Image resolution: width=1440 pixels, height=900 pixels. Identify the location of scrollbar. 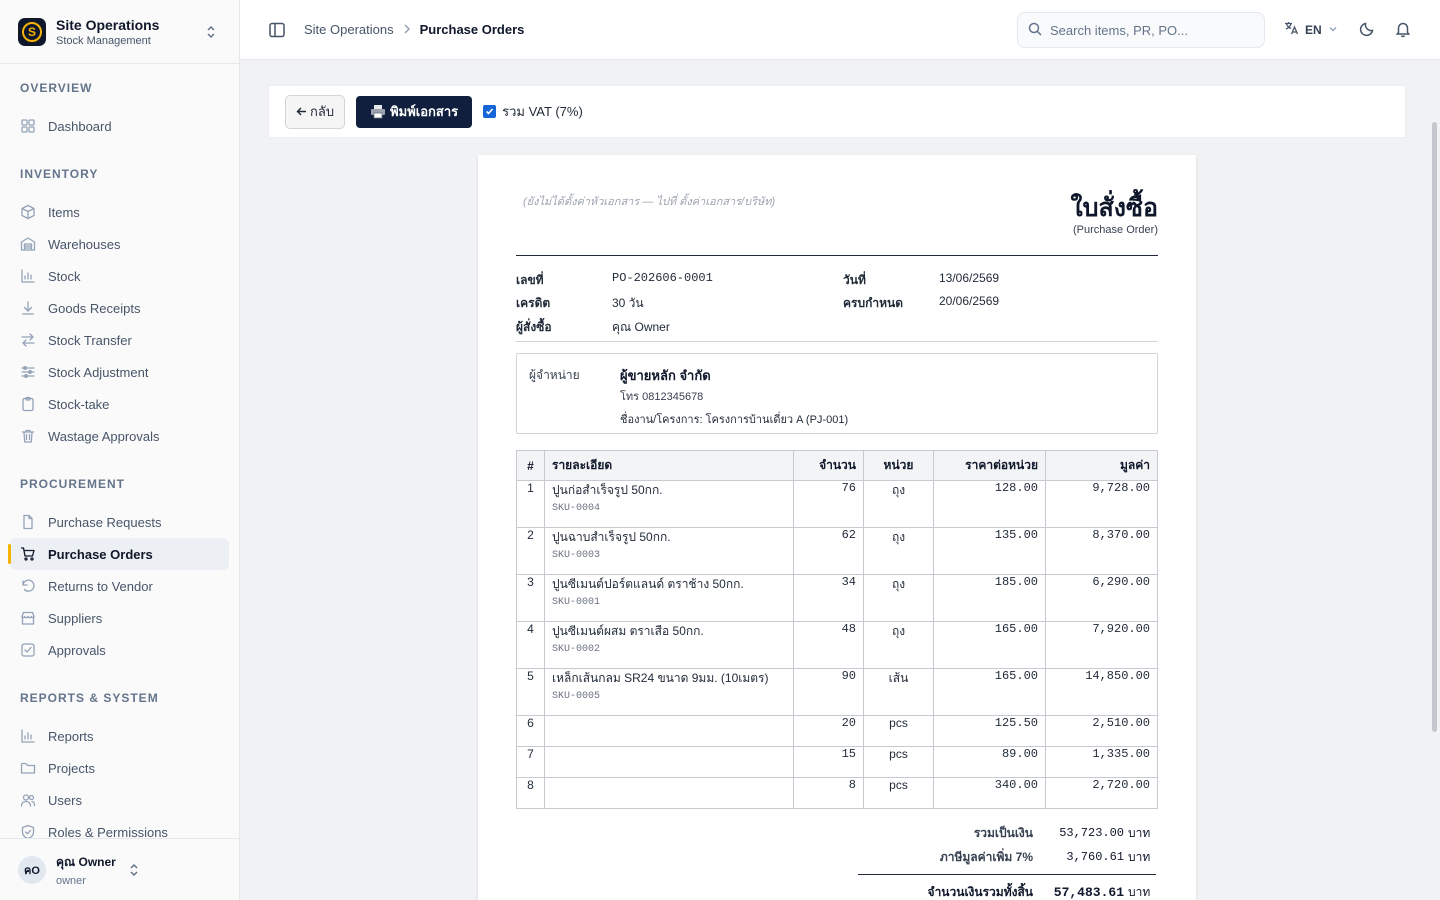
(1434, 427).